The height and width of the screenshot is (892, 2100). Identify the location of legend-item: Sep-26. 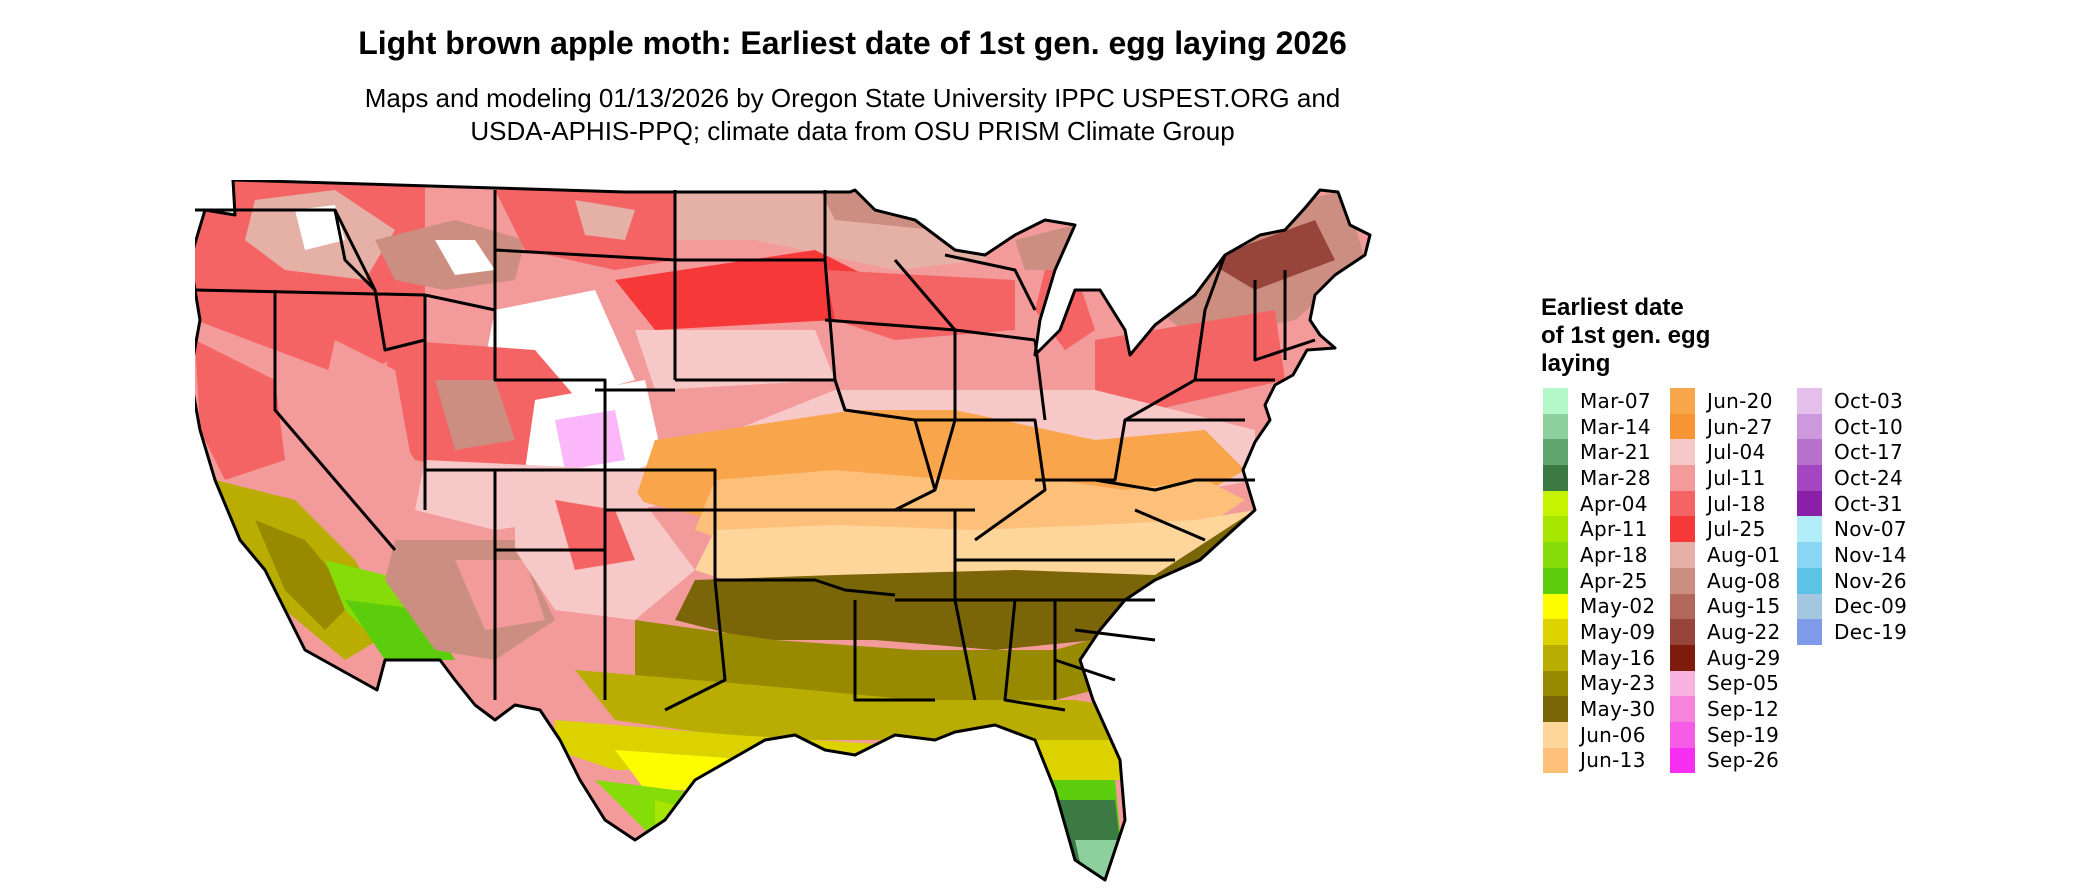
(1725, 760).